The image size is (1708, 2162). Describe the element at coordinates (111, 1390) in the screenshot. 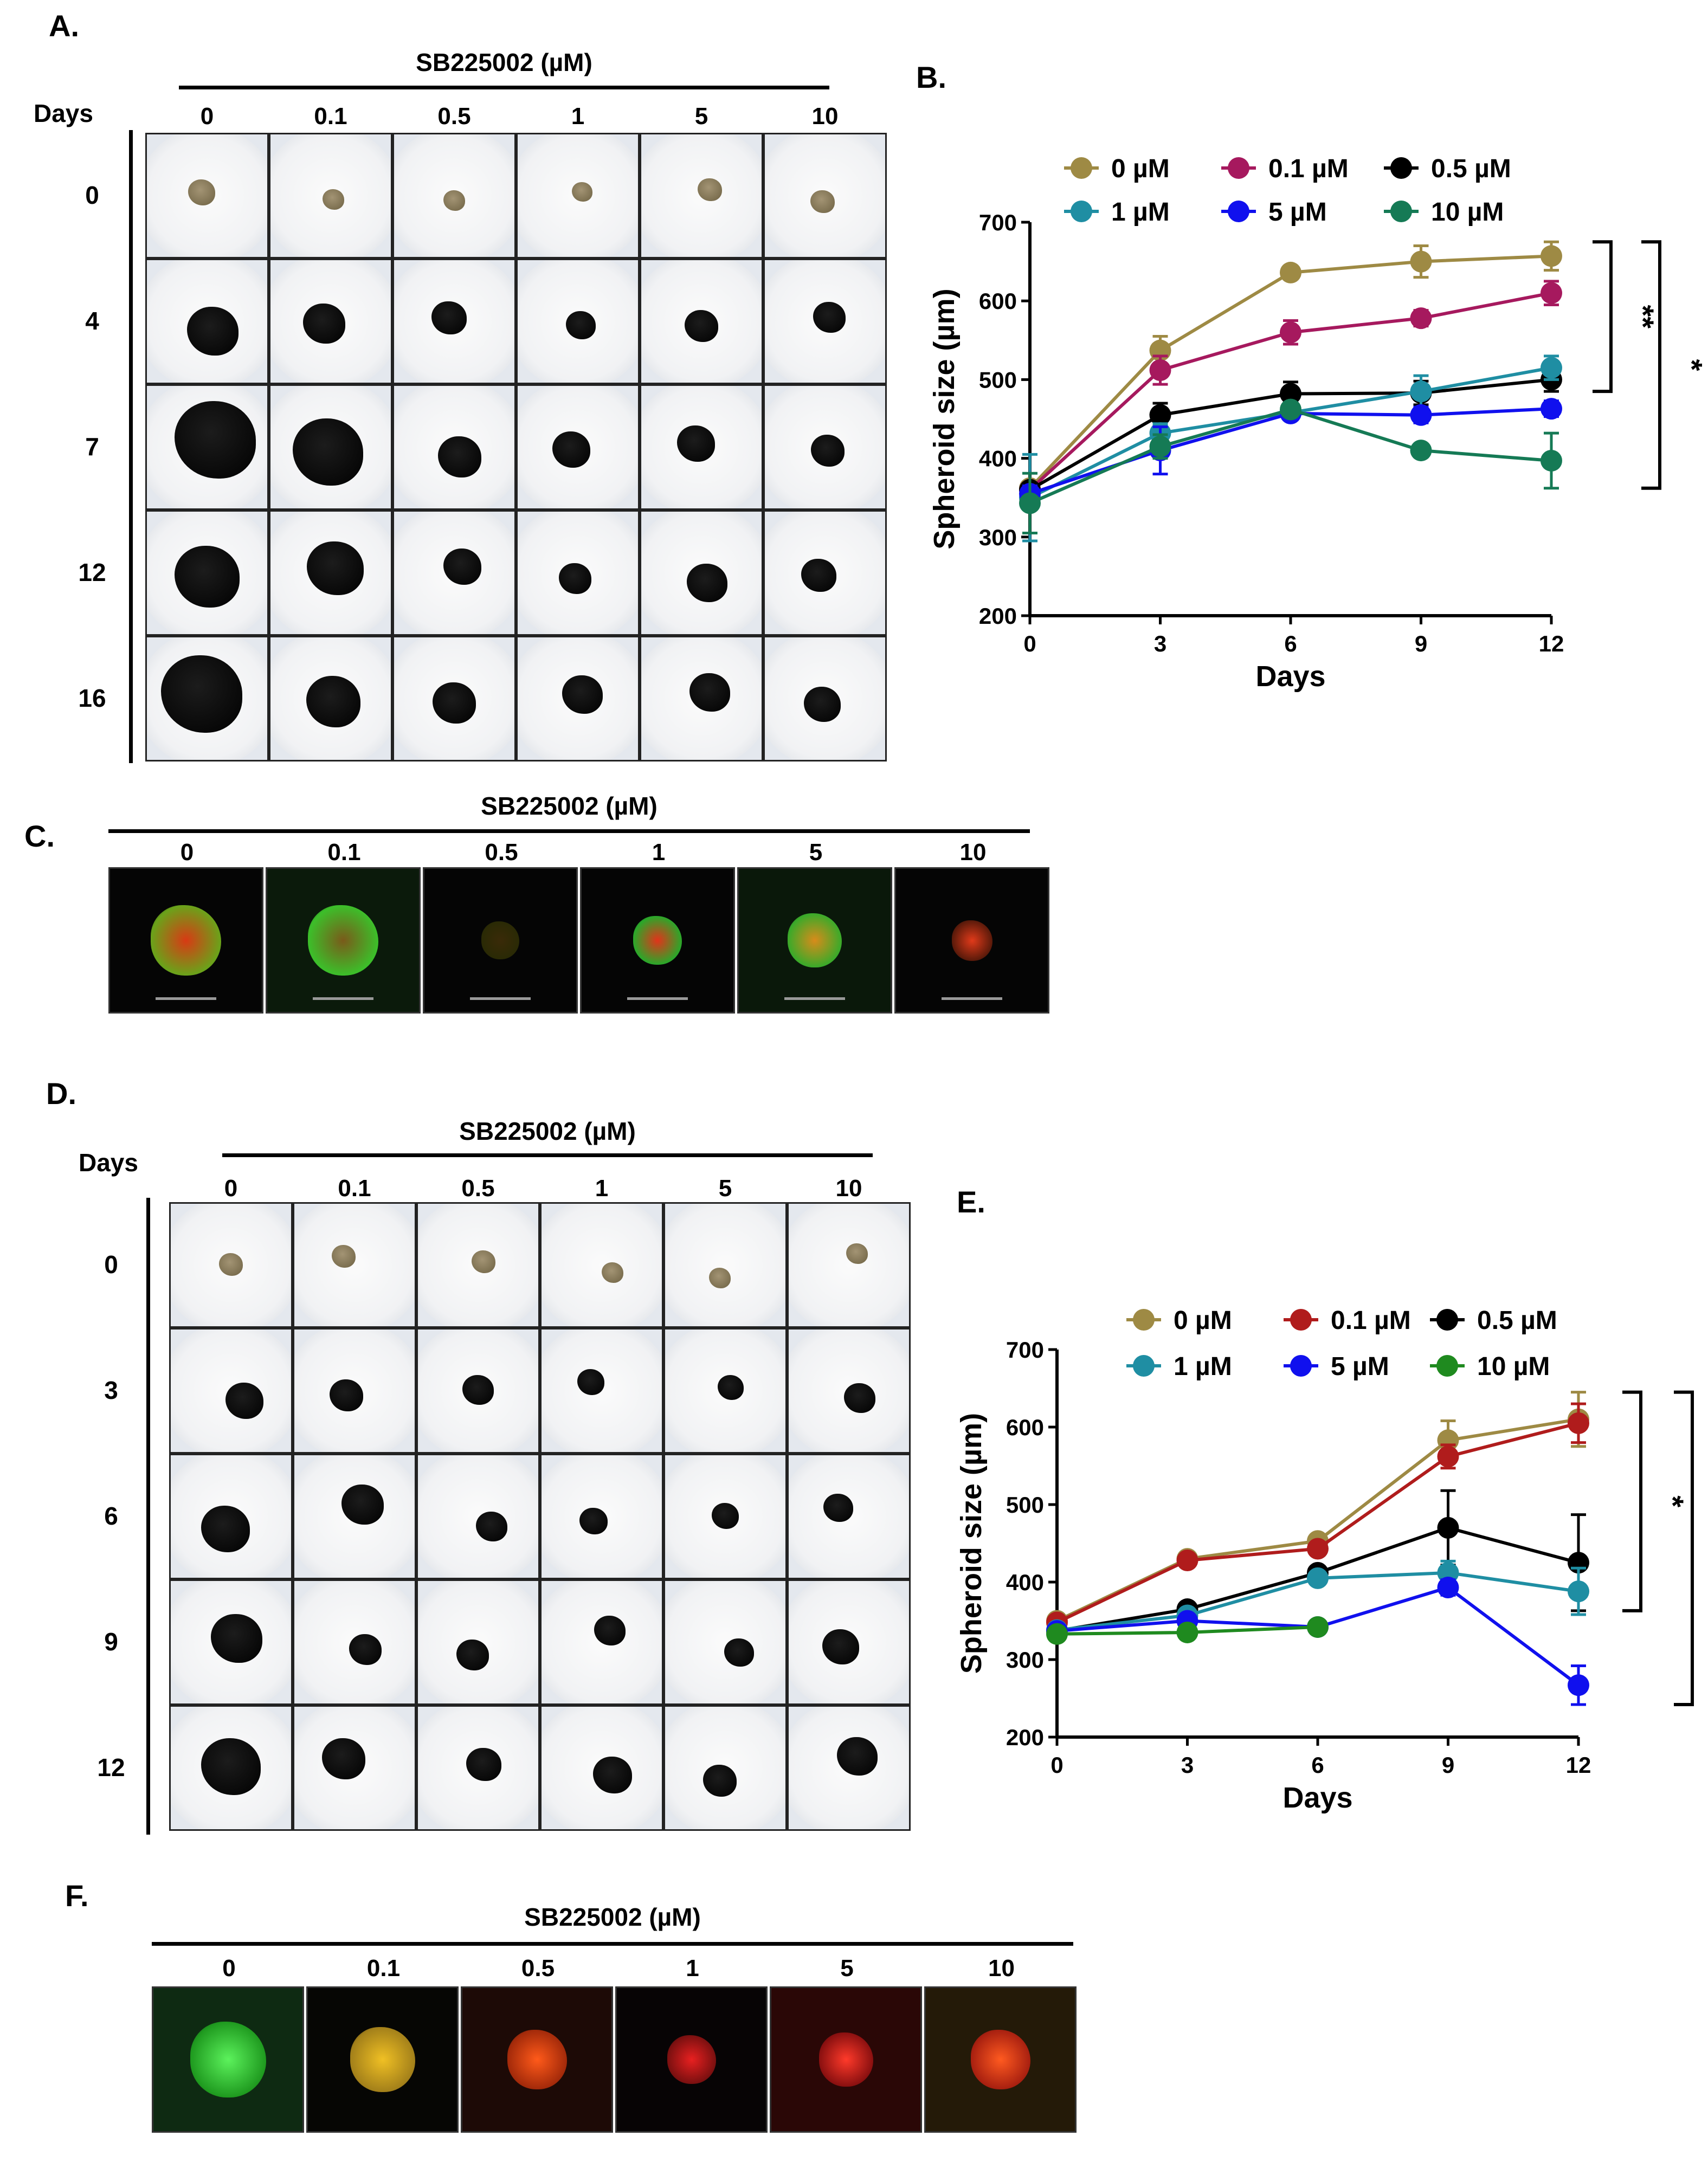

I see `panel-d-row-label: 3` at that location.